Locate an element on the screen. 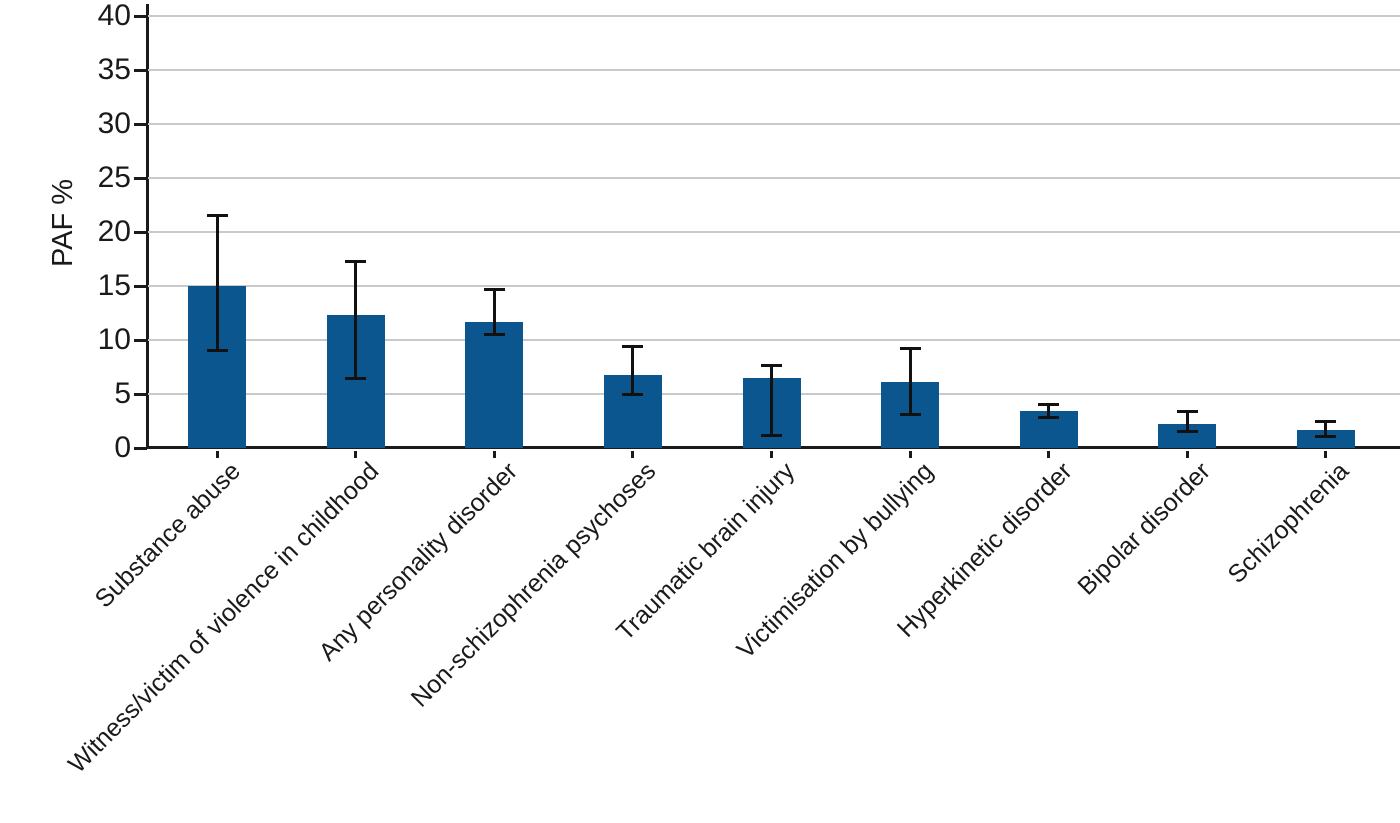 Image resolution: width=1400 pixels, height=823 pixels. x-tick-label: Hyperkinetic disorder is located at coordinates (768, 550).